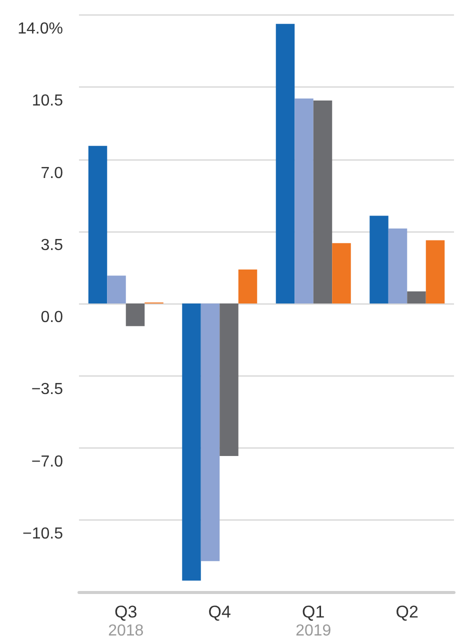 The image size is (458, 639). I want to click on x-tick-label: Q2, so click(407, 612).